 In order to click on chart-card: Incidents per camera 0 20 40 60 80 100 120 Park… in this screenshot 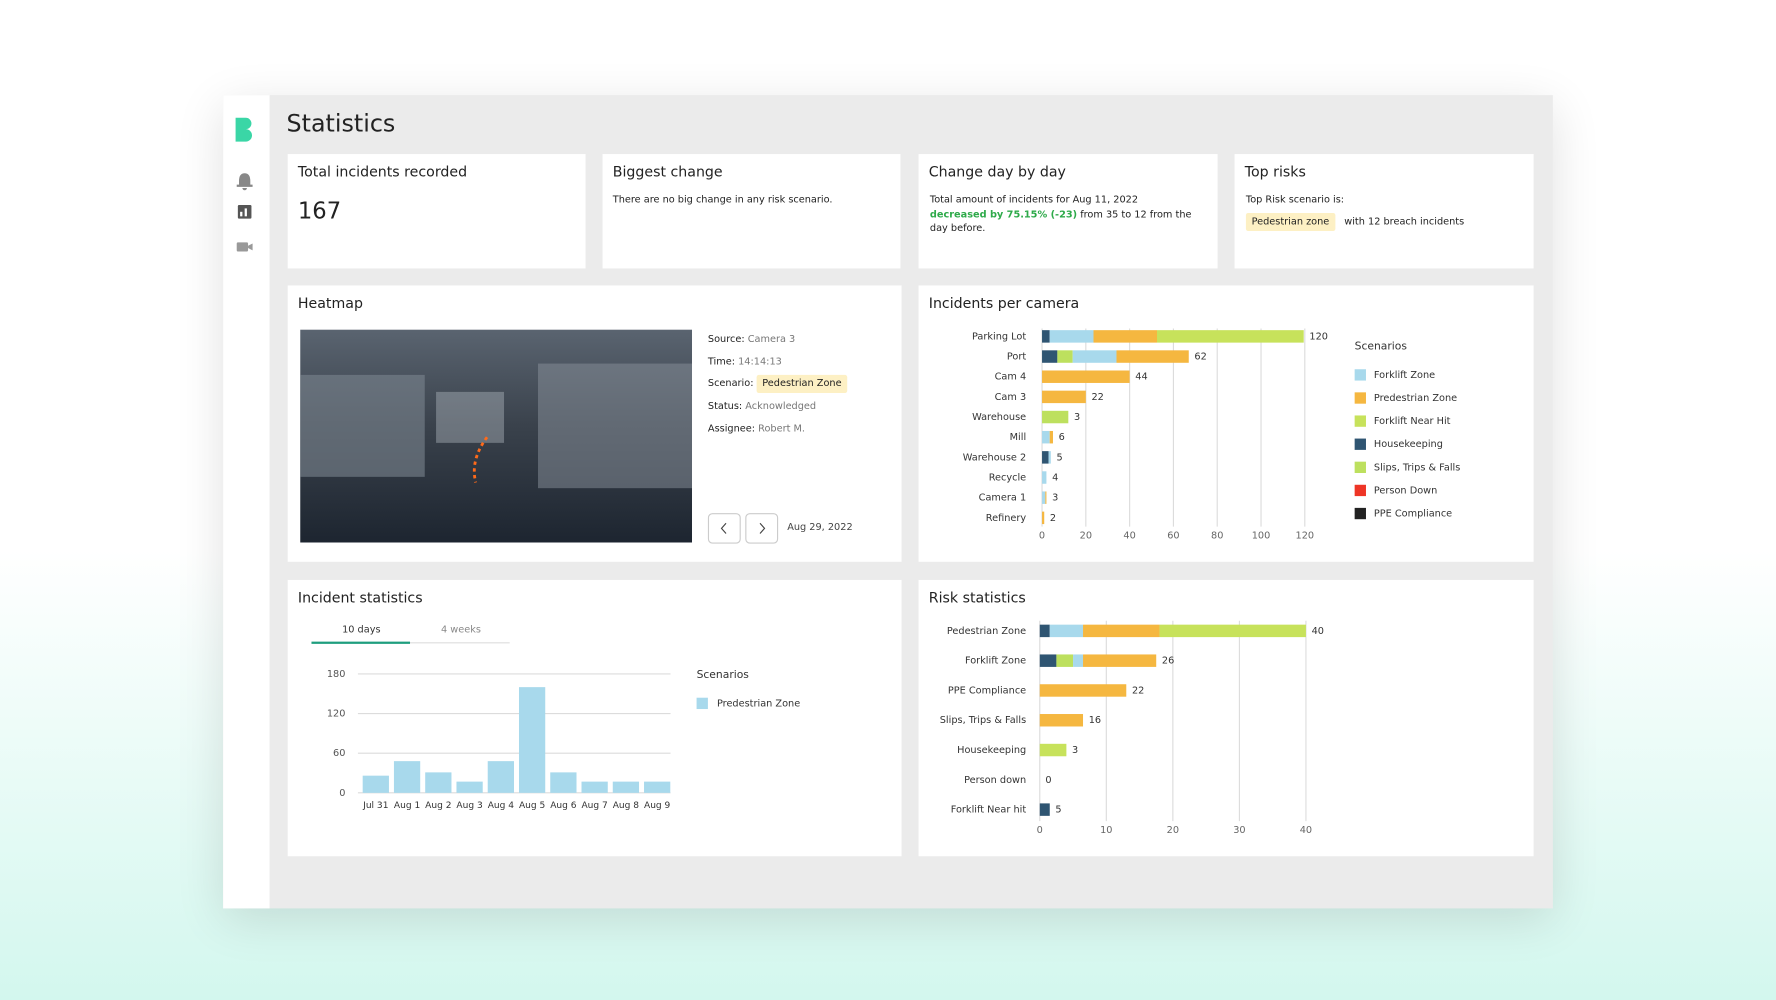, I will do `click(1226, 423)`.